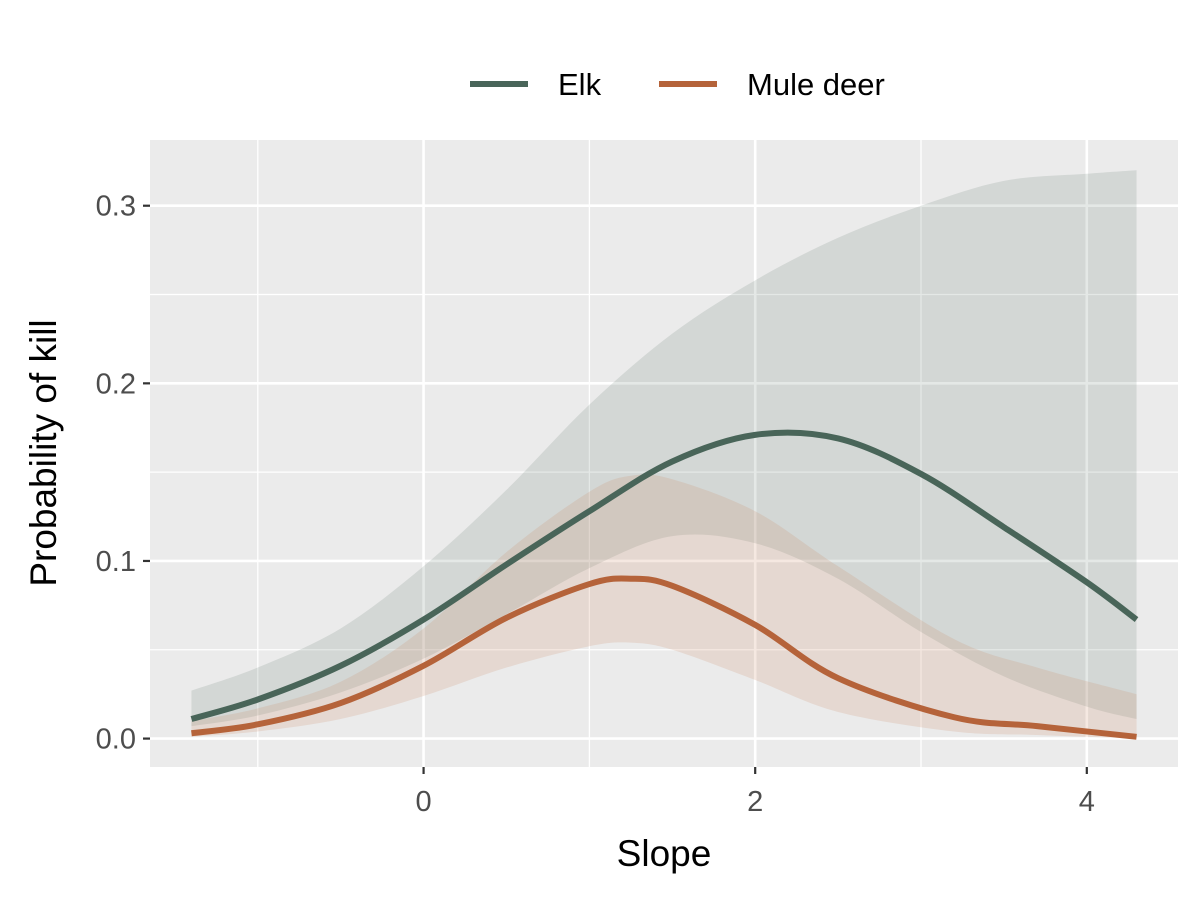 The image size is (1200, 900). I want to click on y-axis-title: Probability of kill, so click(43, 452).